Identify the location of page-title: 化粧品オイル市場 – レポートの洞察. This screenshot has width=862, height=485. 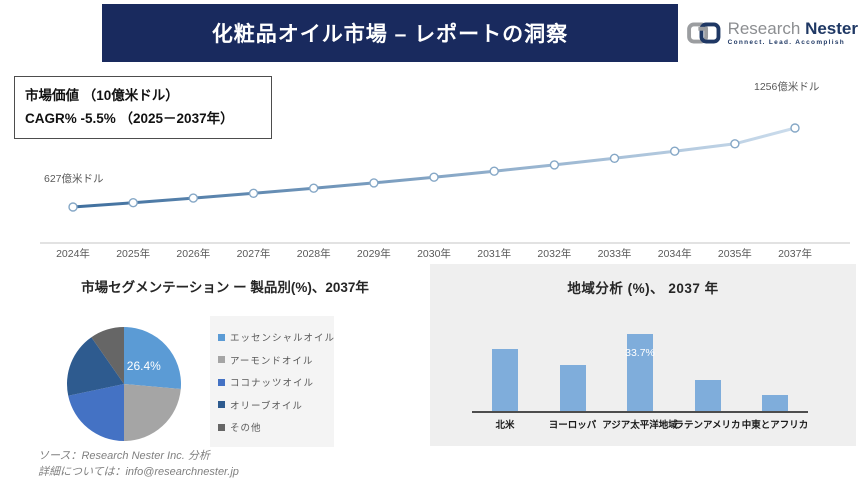
(390, 34).